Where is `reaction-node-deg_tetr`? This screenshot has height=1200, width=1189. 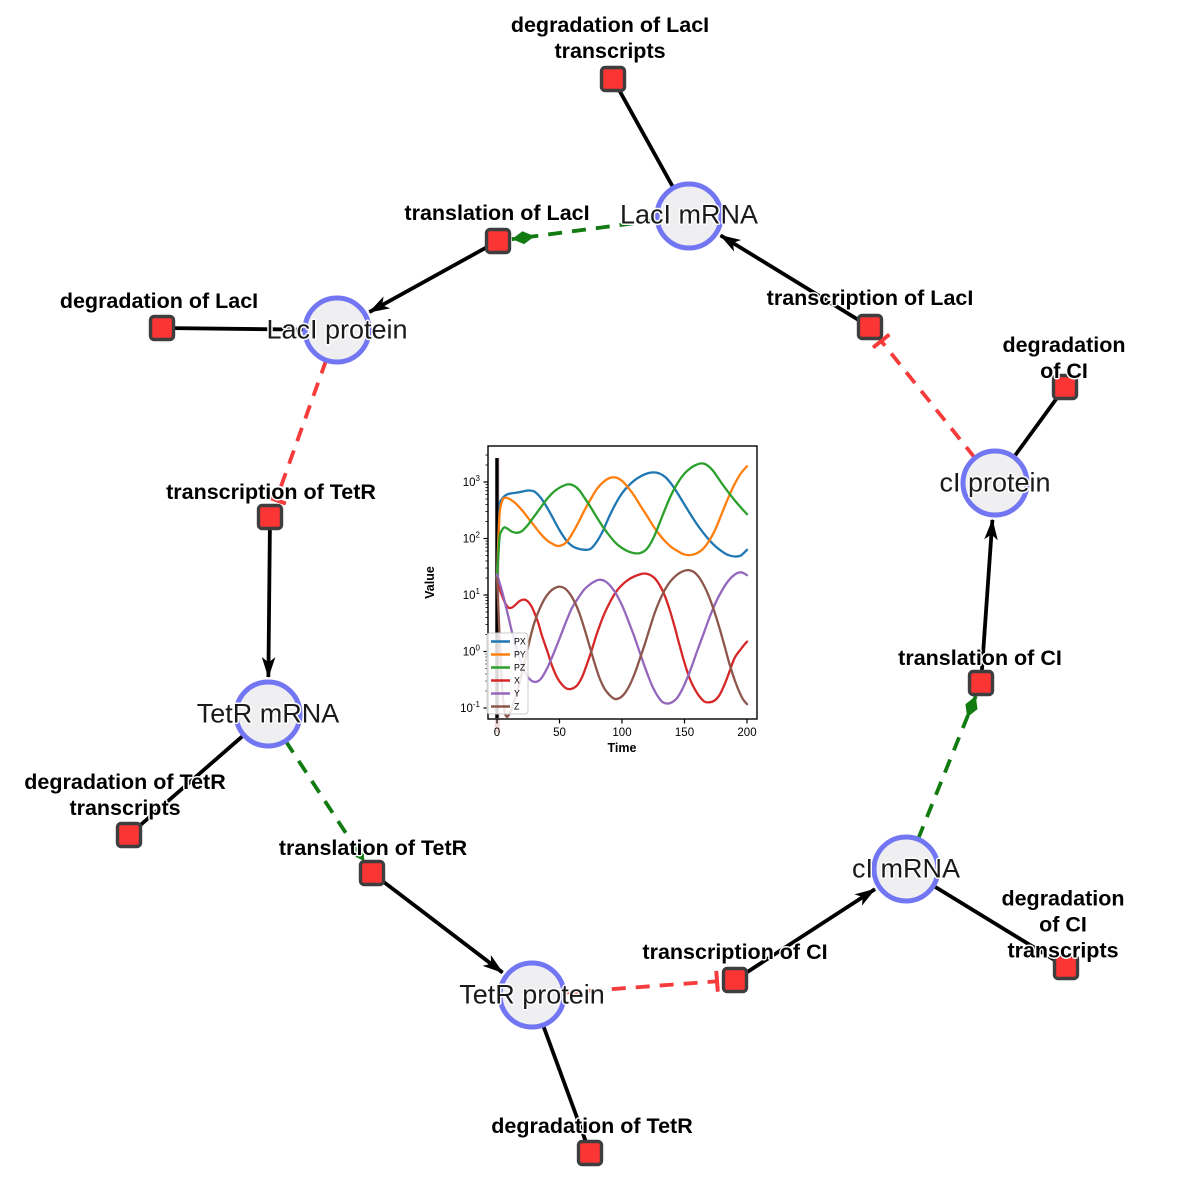
reaction-node-deg_tetr is located at coordinates (590, 1153).